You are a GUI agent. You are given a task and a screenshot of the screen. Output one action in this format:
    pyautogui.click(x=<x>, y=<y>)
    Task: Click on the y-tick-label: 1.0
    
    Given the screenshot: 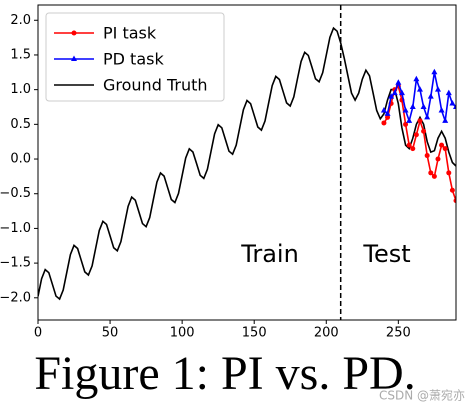 What is the action you would take?
    pyautogui.click(x=20, y=89)
    